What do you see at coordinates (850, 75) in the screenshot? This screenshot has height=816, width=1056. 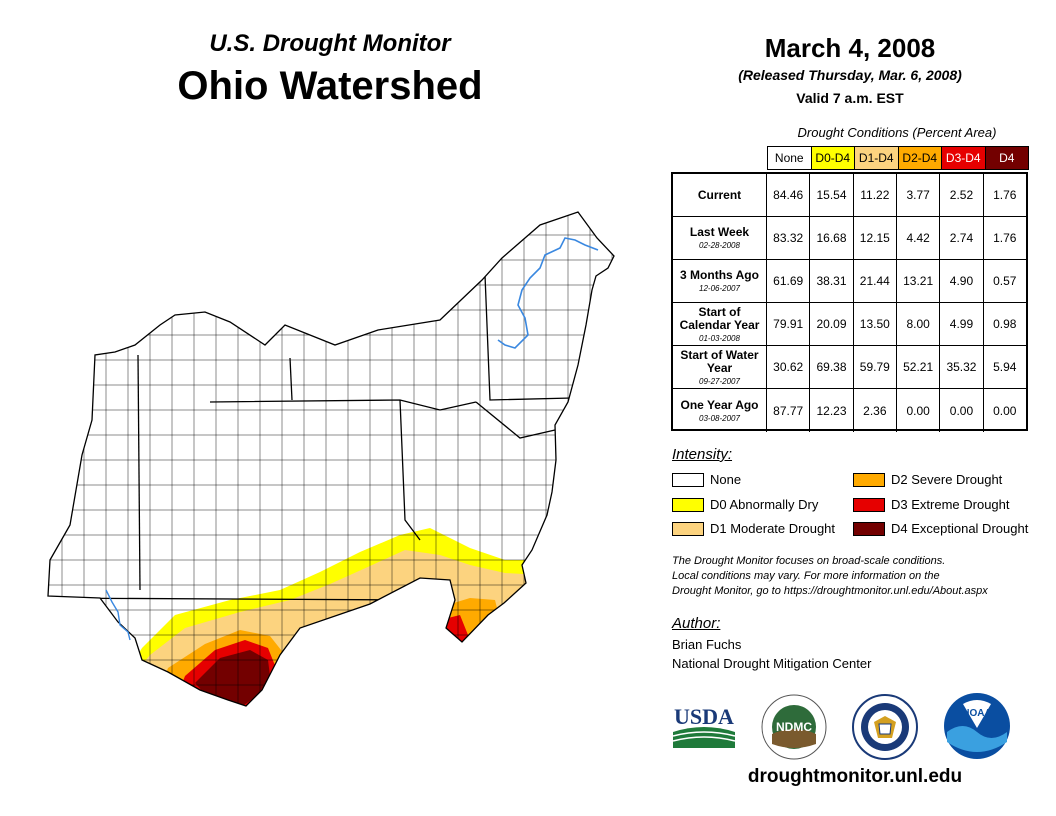 I see `release-date: (Released Thursday, Mar. 6, 2008)` at bounding box center [850, 75].